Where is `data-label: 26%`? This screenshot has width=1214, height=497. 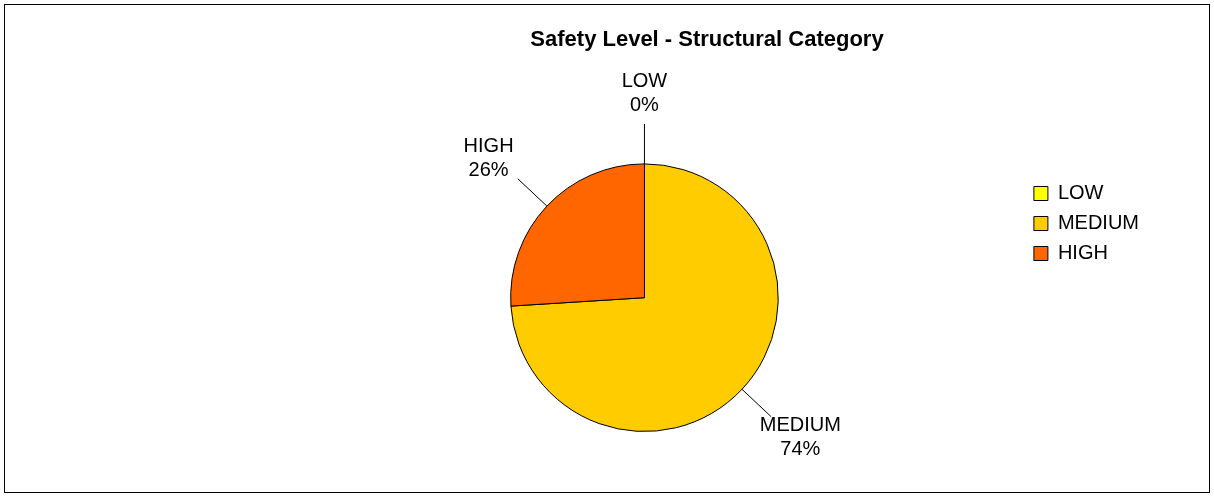 data-label: 26% is located at coordinates (488, 168).